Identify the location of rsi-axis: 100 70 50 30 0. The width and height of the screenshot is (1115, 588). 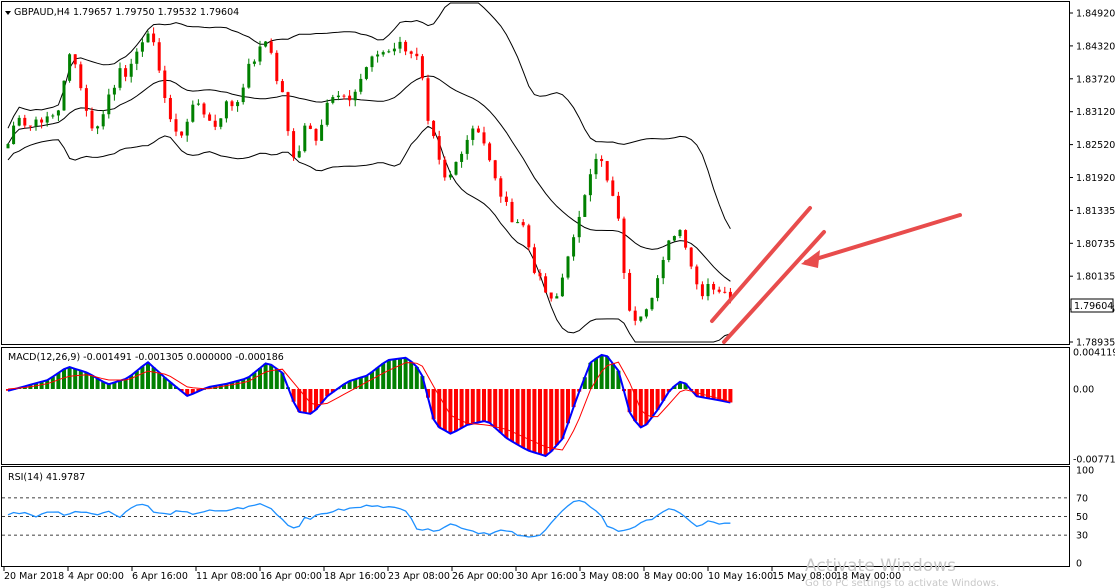
(1085, 518).